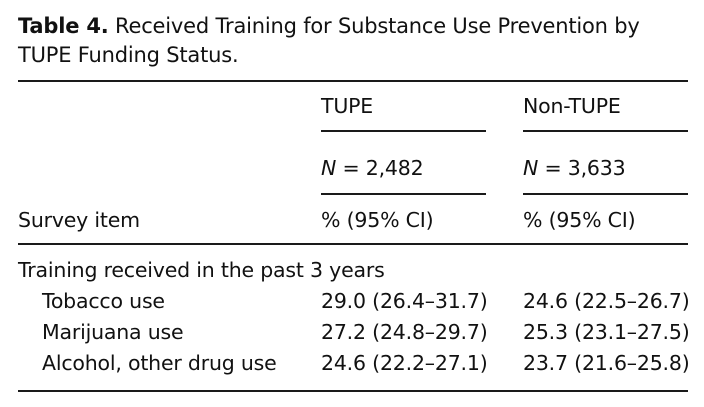 This screenshot has width=704, height=407. Describe the element at coordinates (383, 168) in the screenshot. I see `tupe-n-value: = 2,482` at that location.